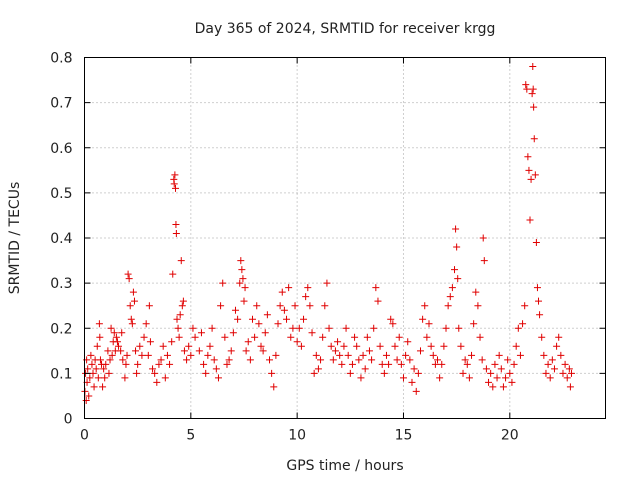  I want to click on x-tick-label: 5, so click(190, 436).